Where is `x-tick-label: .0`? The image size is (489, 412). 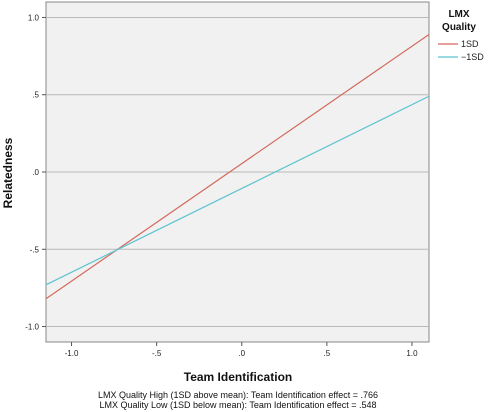 x-tick-label: .0 is located at coordinates (241, 353).